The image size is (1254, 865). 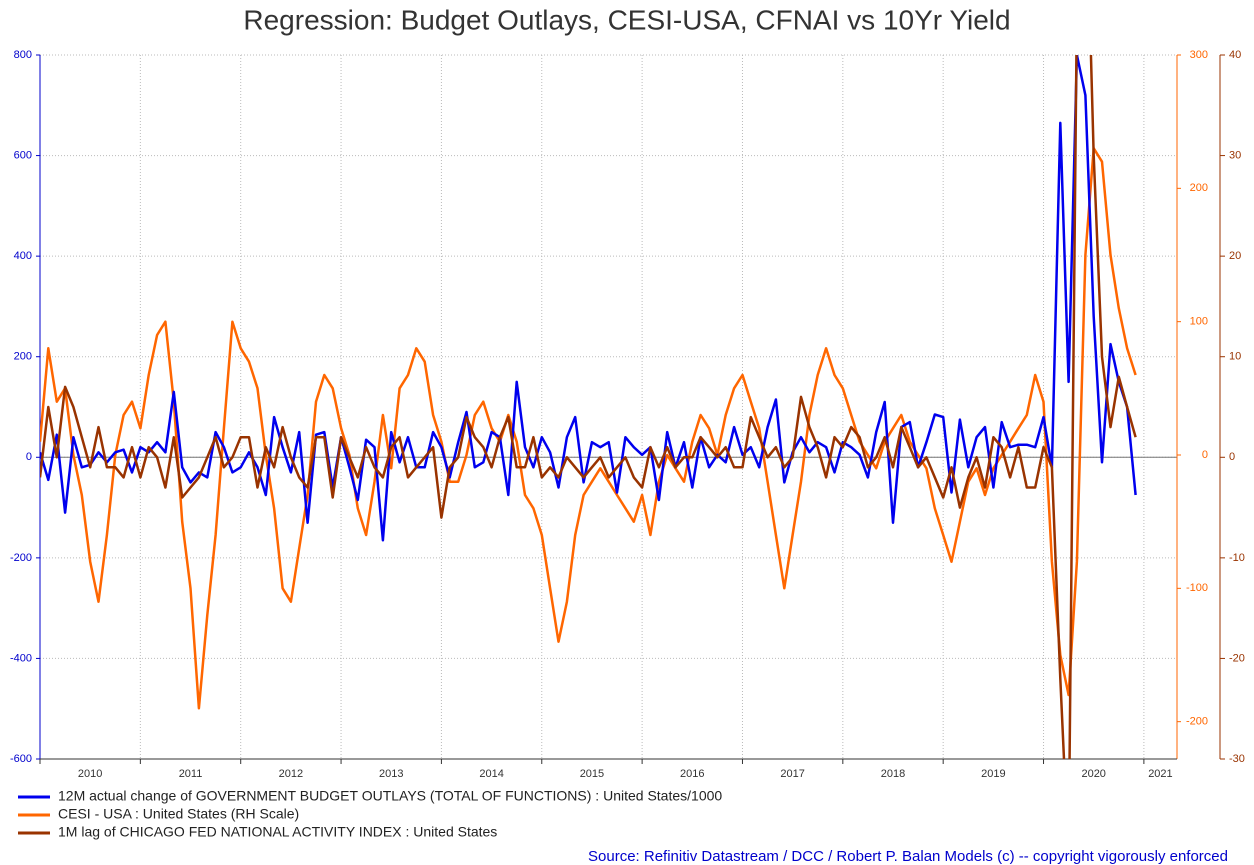 What do you see at coordinates (178, 814) in the screenshot?
I see `legend-label: CESI - USA : United States (RH Scale)` at bounding box center [178, 814].